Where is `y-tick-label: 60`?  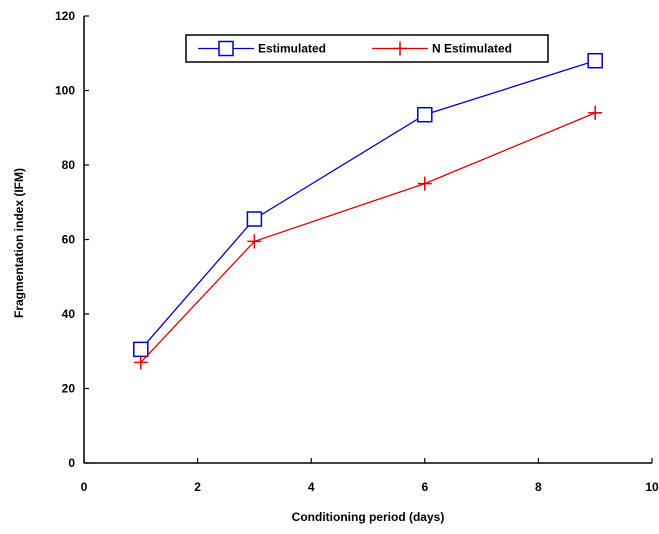 y-tick-label: 60 is located at coordinates (69, 240).